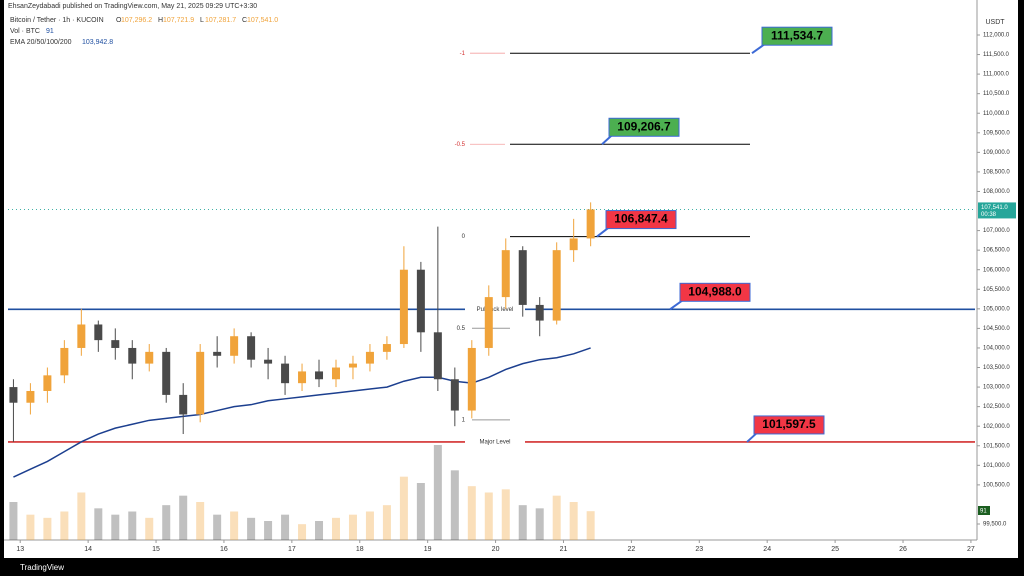 The width and height of the screenshot is (1024, 576). What do you see at coordinates (512, 567) in the screenshot?
I see `footer-bar` at bounding box center [512, 567].